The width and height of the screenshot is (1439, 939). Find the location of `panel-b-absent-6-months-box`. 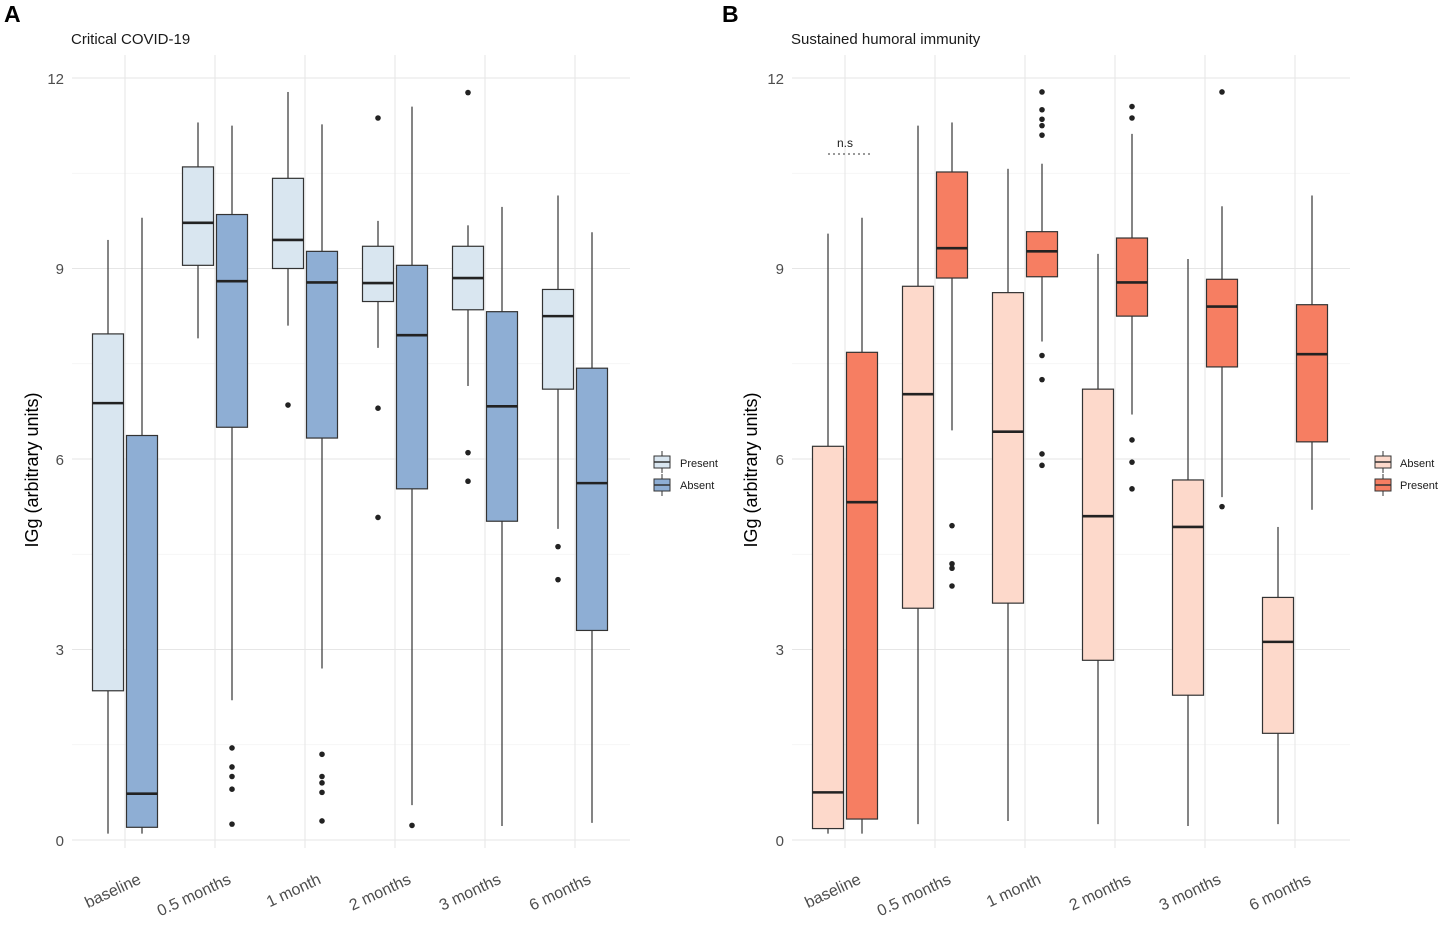

panel-b-absent-6-months-box is located at coordinates (1278, 665).